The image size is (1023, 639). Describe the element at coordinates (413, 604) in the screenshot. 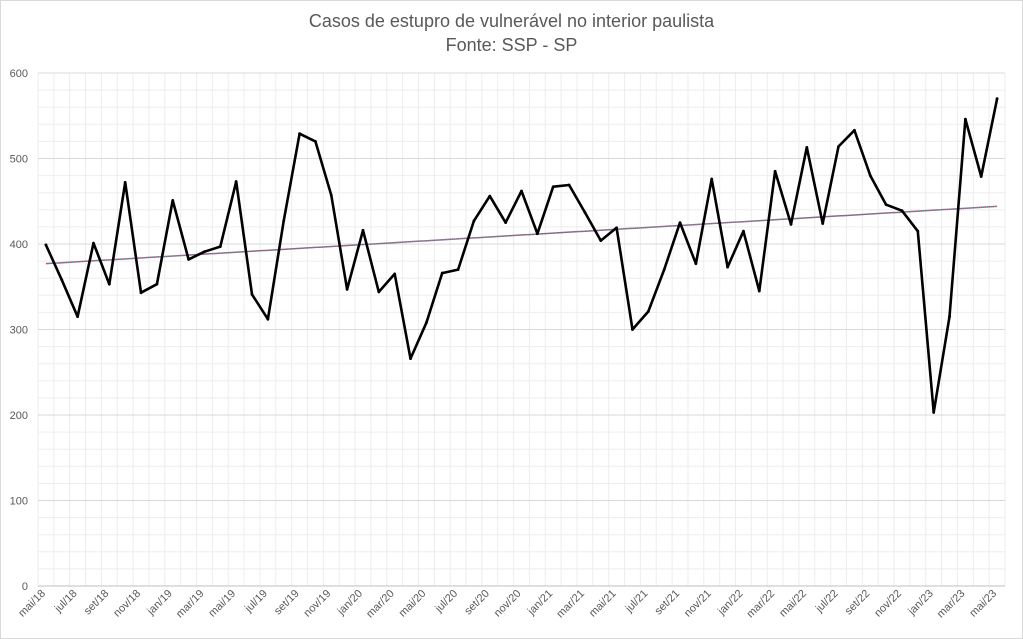

I see `x-tick-label: mai/20` at that location.